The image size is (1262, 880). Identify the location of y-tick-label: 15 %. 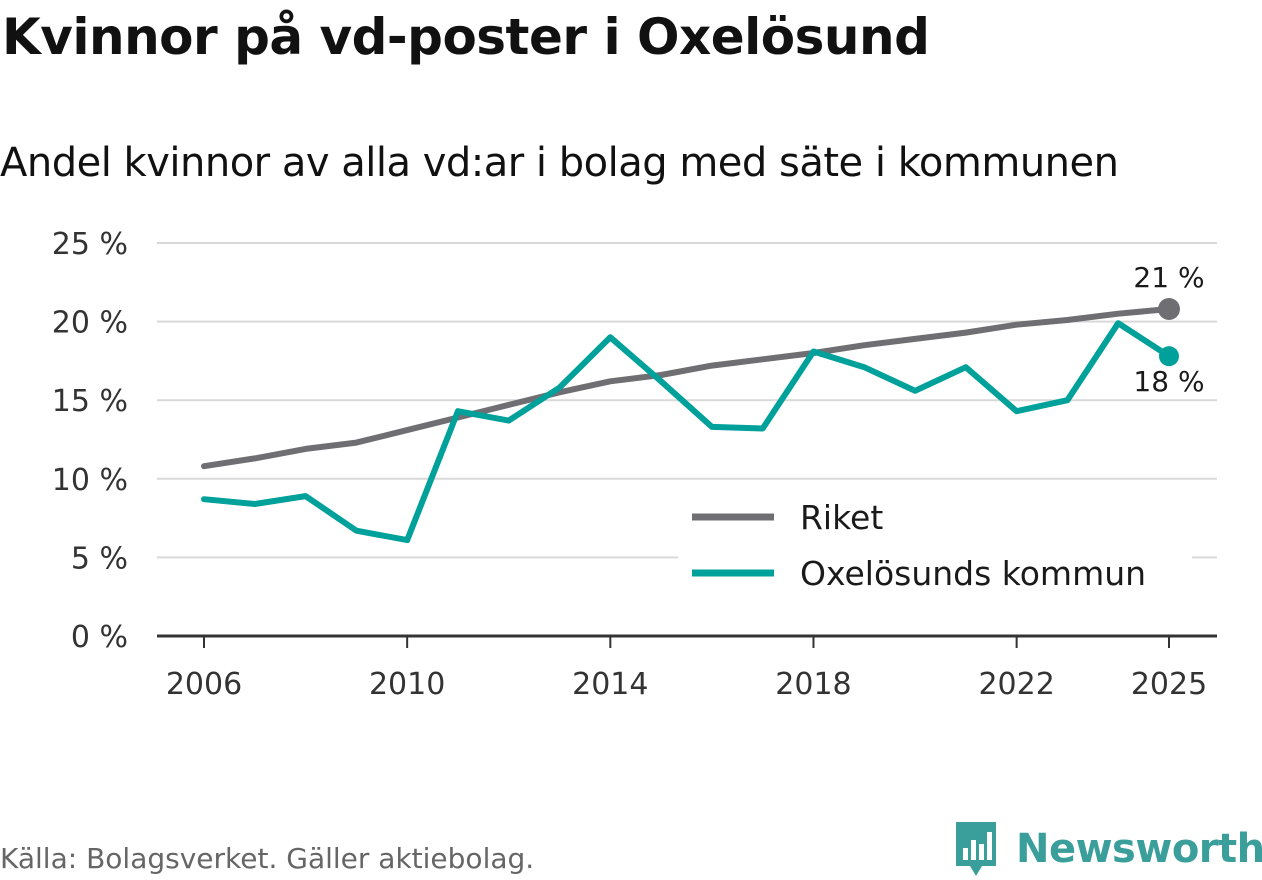
(90, 401).